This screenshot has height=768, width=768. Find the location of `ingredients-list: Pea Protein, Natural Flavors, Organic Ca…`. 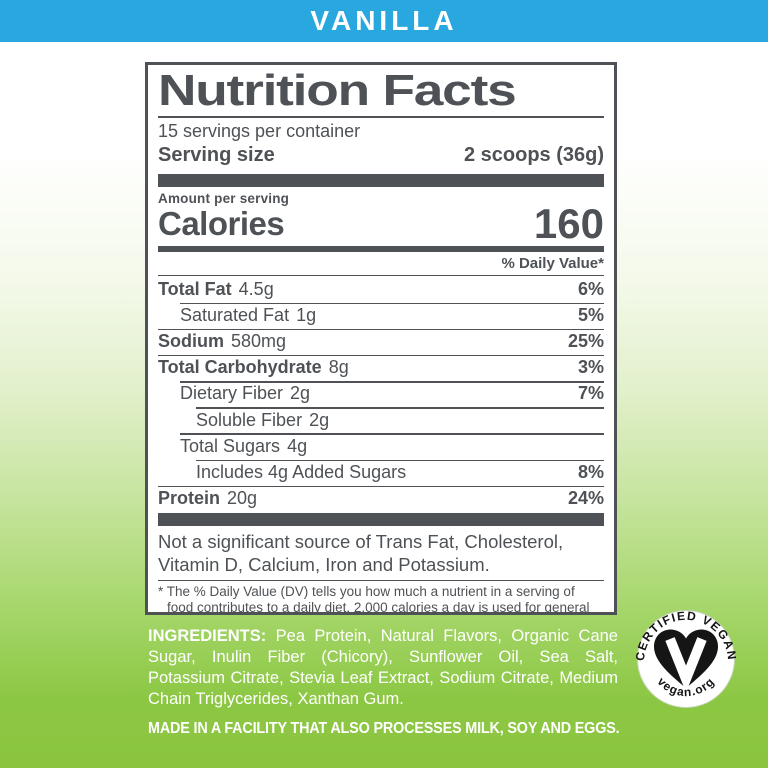

ingredients-list: Pea Protein, Natural Flavors, Organic Ca… is located at coordinates (383, 667).